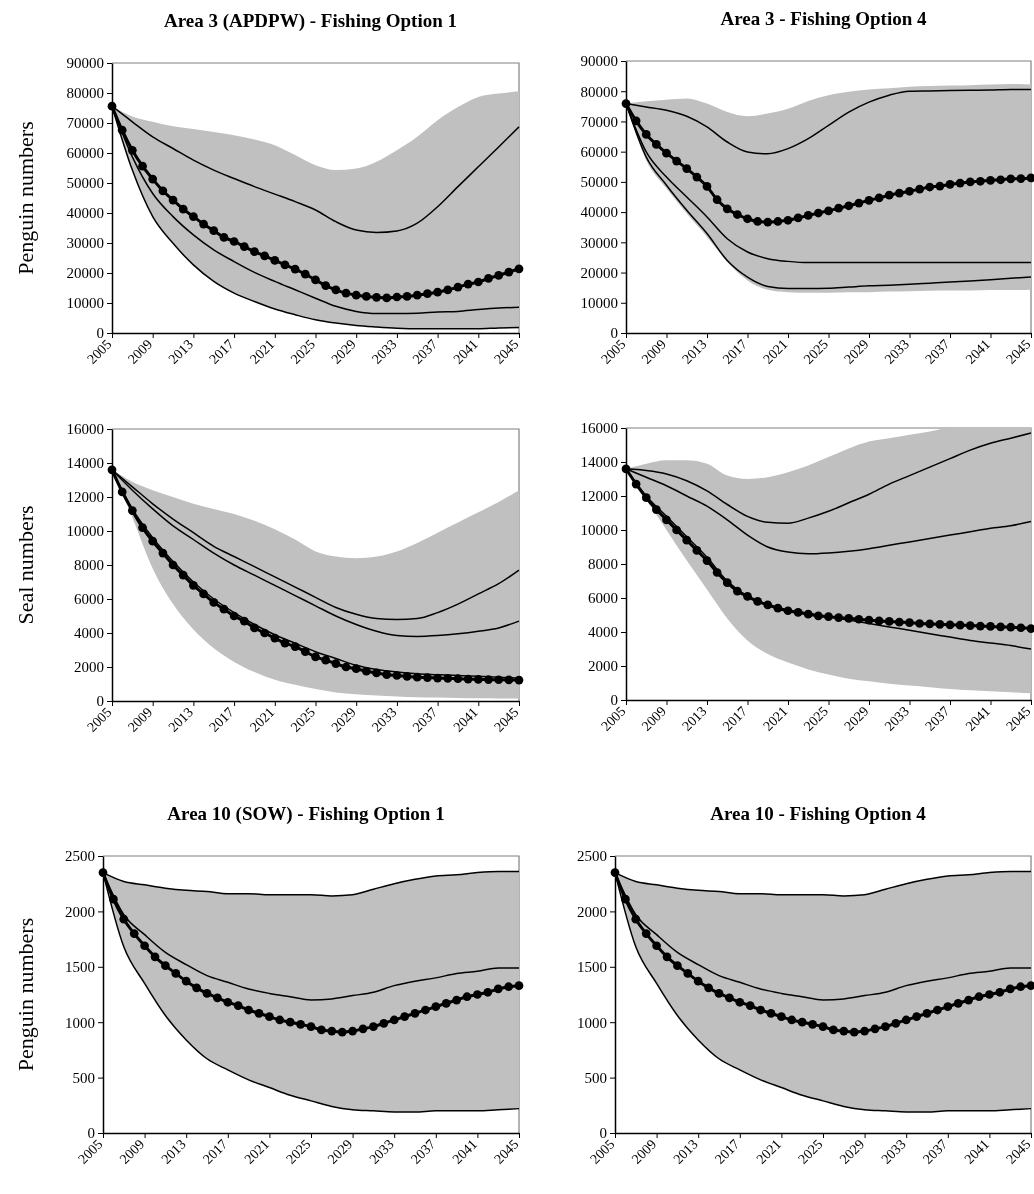  Describe the element at coordinates (599, 530) in the screenshot. I see `y-tick-label: 10000` at that location.